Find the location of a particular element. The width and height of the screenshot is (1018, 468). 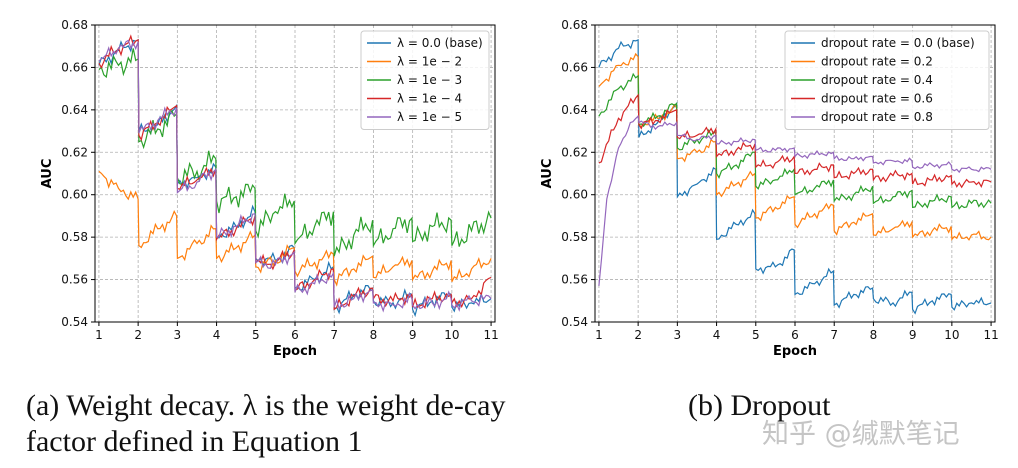

watermark: 知乎 @缄默笔记 is located at coordinates (861, 434).